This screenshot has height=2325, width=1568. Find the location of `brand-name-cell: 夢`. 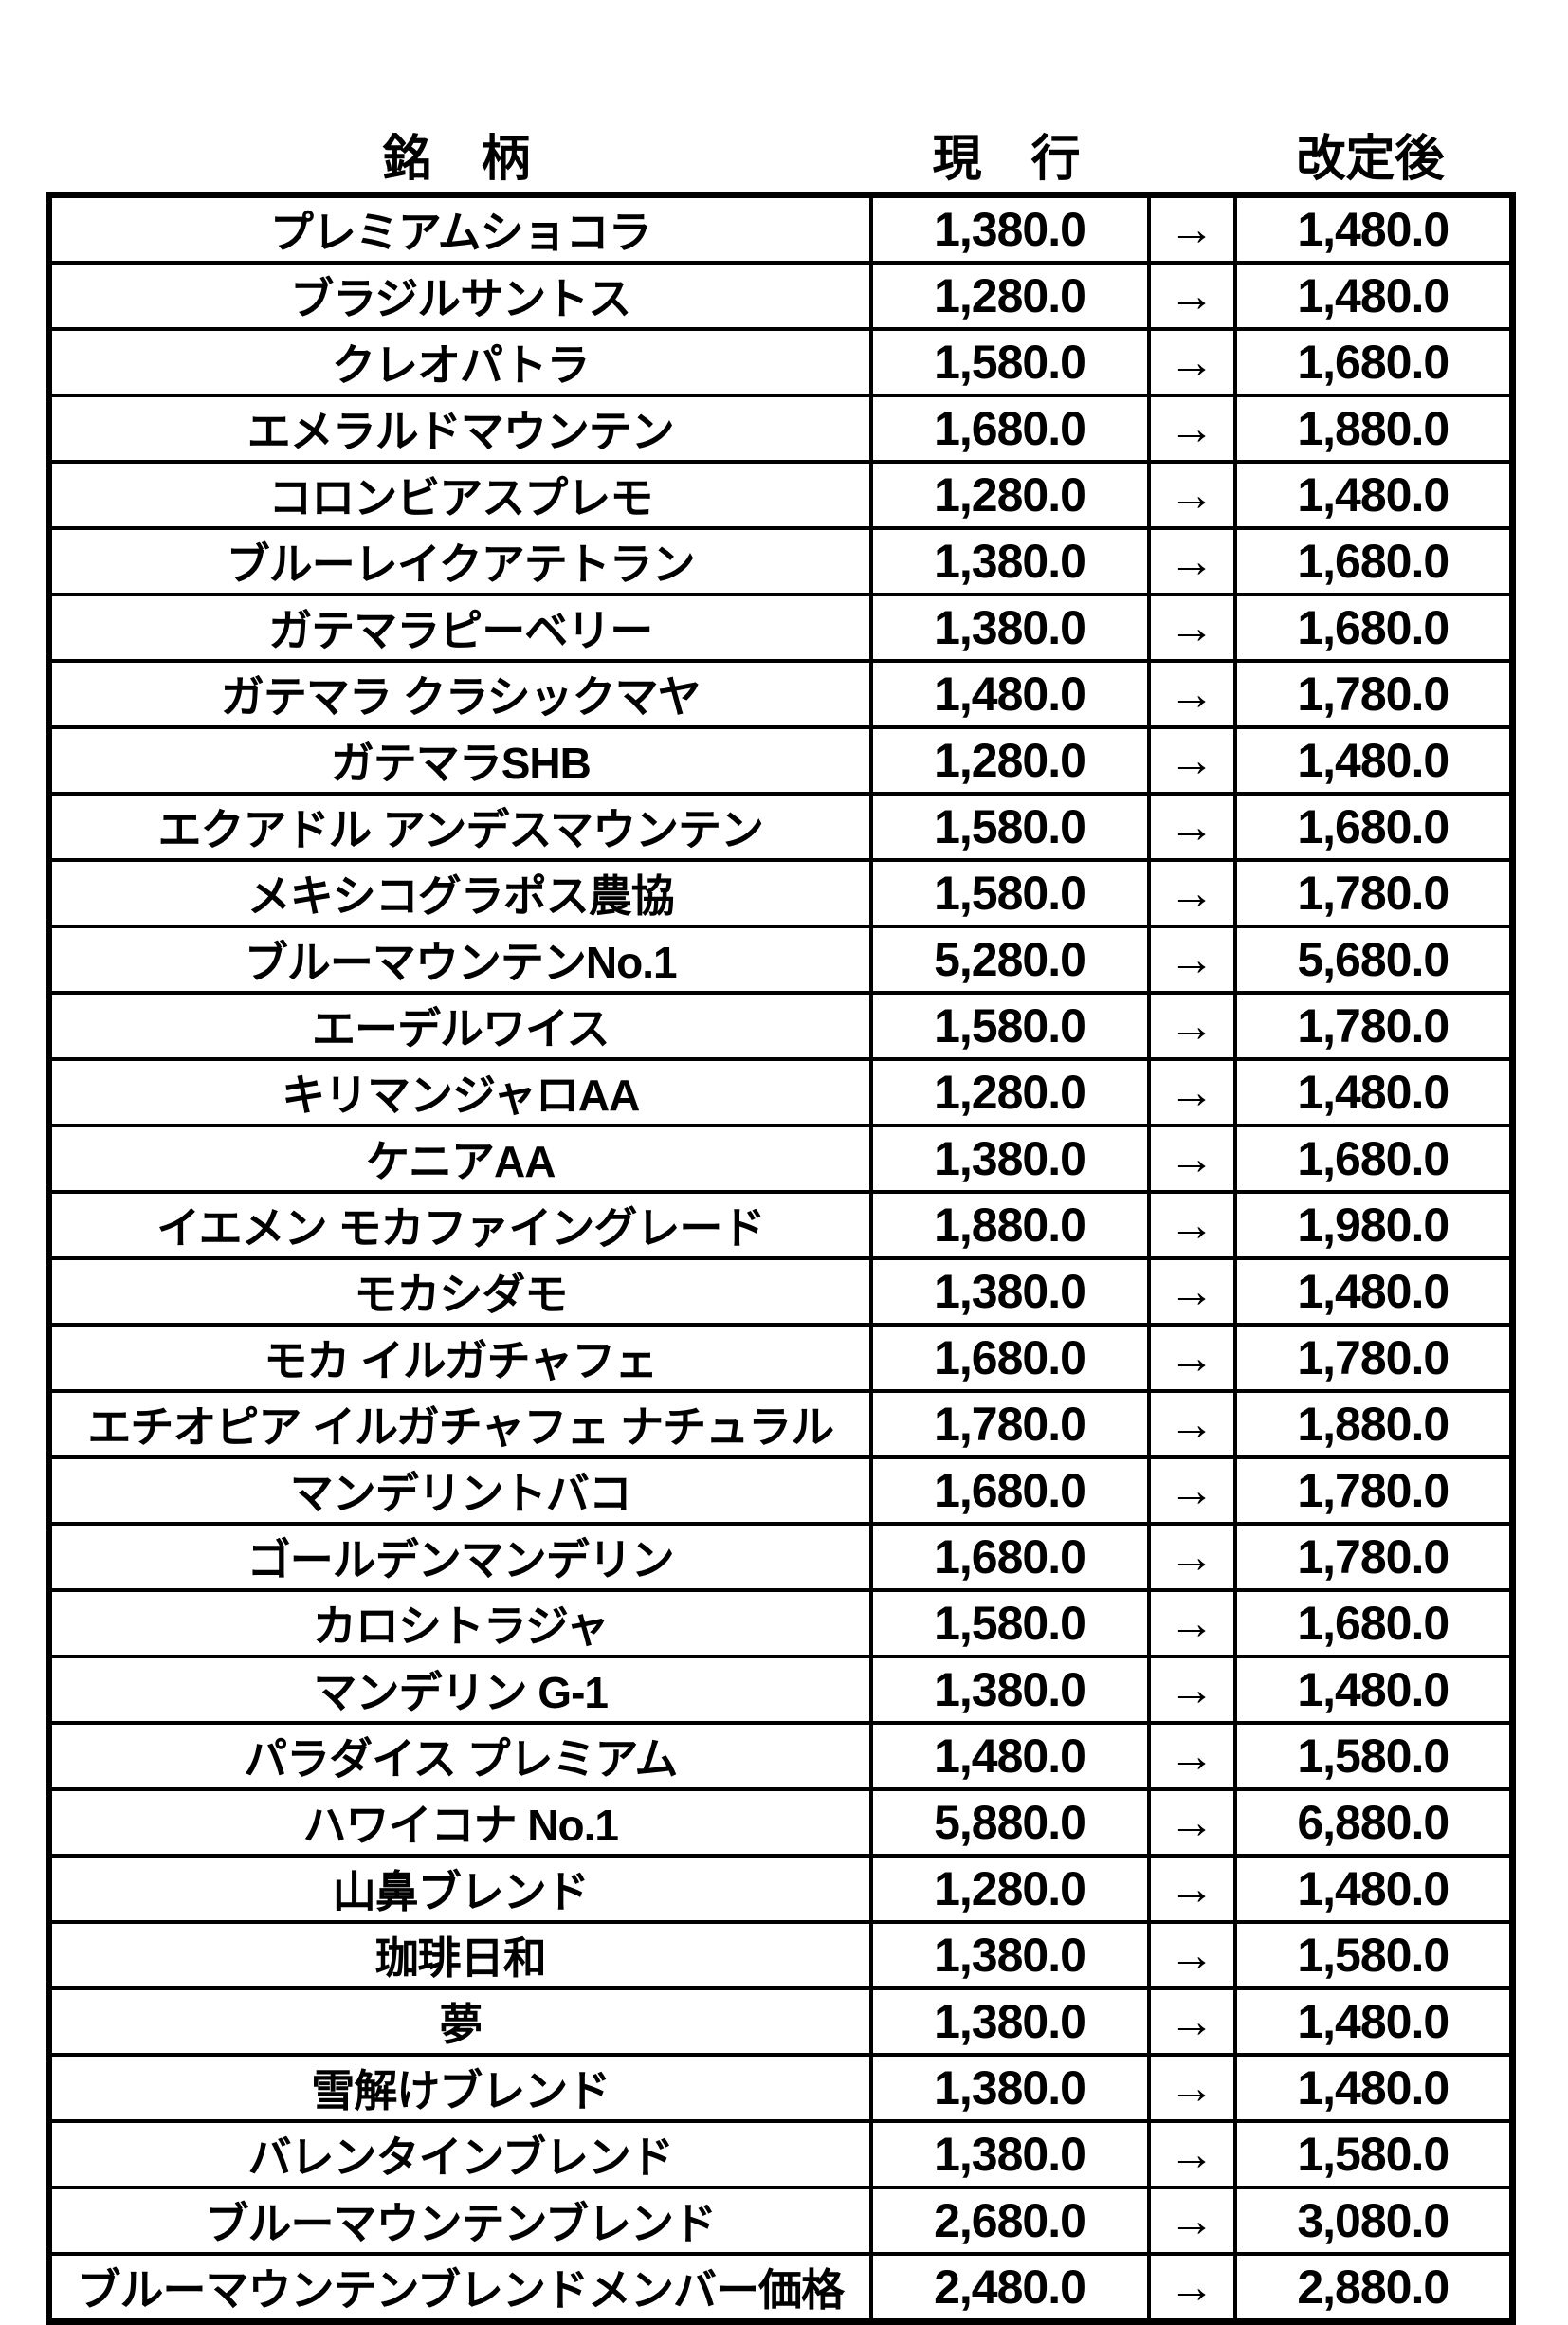

brand-name-cell: 夢 is located at coordinates (459, 2022).